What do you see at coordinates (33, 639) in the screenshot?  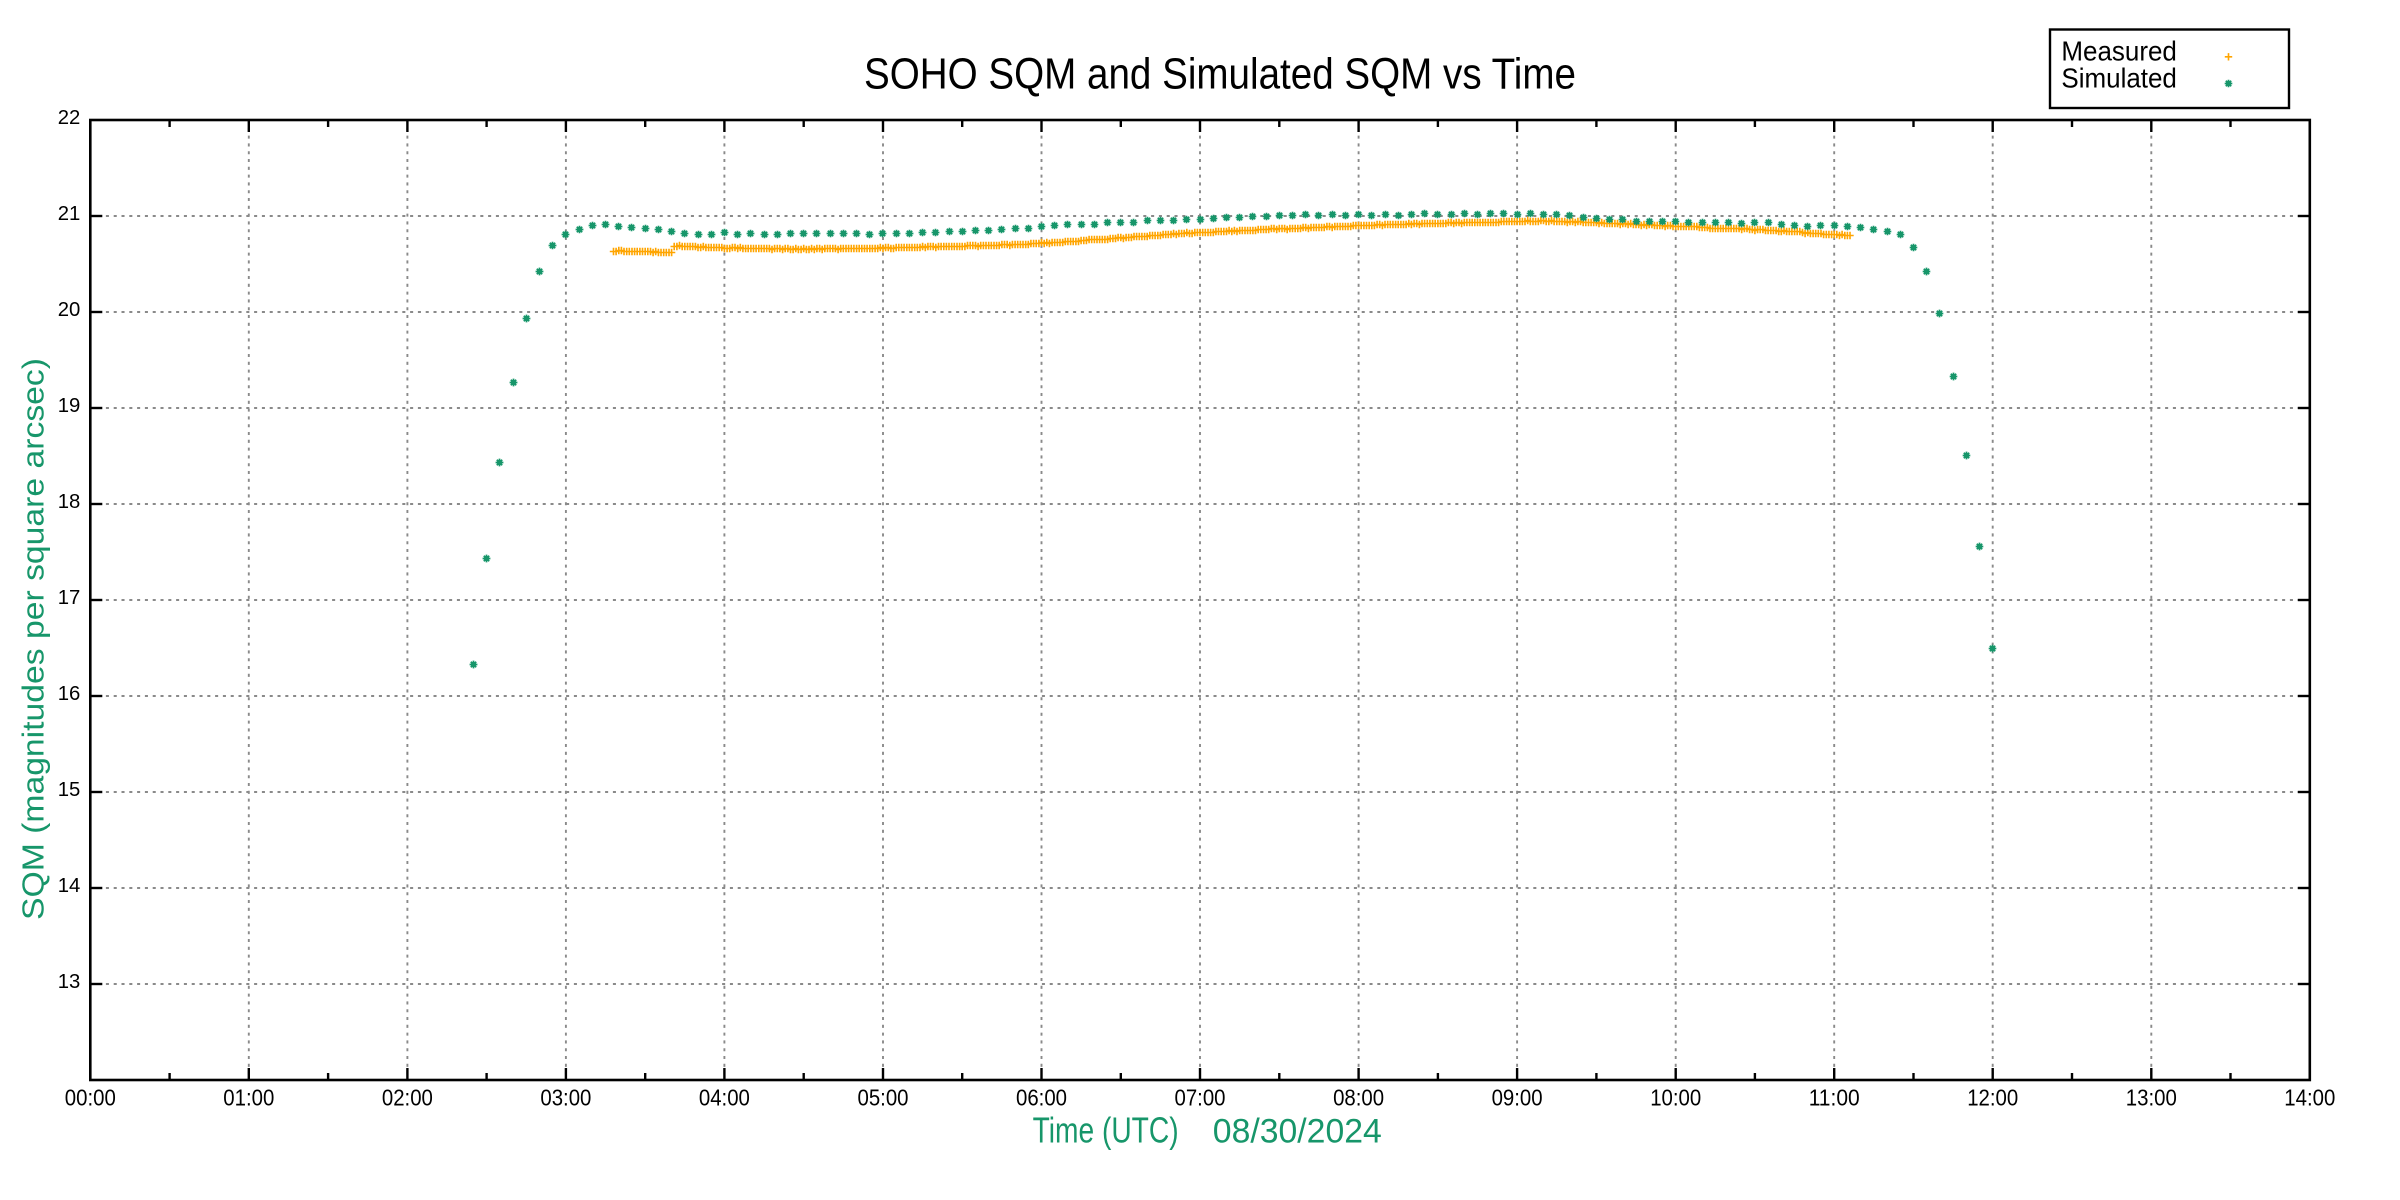 I see `svg-text:SQM (magnitudes per square arc: SQM (magnitudes per square arcsec)` at bounding box center [33, 639].